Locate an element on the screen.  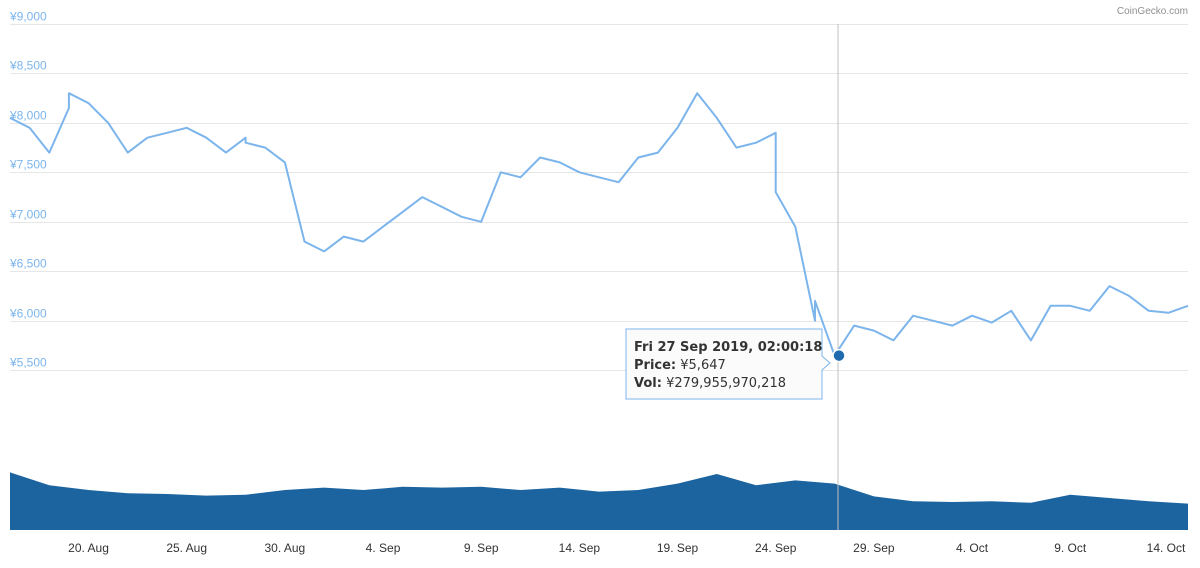
x-tick-label: 14. Sep is located at coordinates (580, 548).